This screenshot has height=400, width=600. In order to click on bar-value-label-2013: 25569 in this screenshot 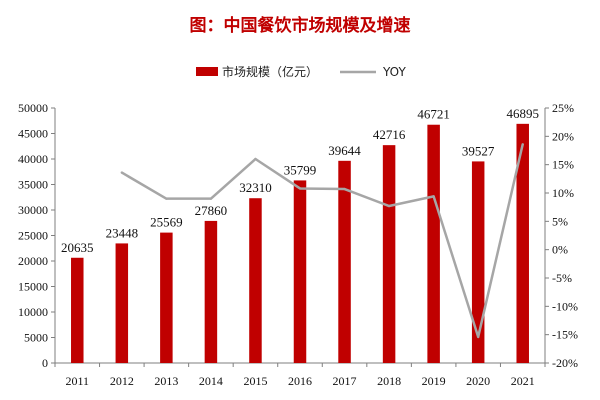, I will do `click(166, 222)`.